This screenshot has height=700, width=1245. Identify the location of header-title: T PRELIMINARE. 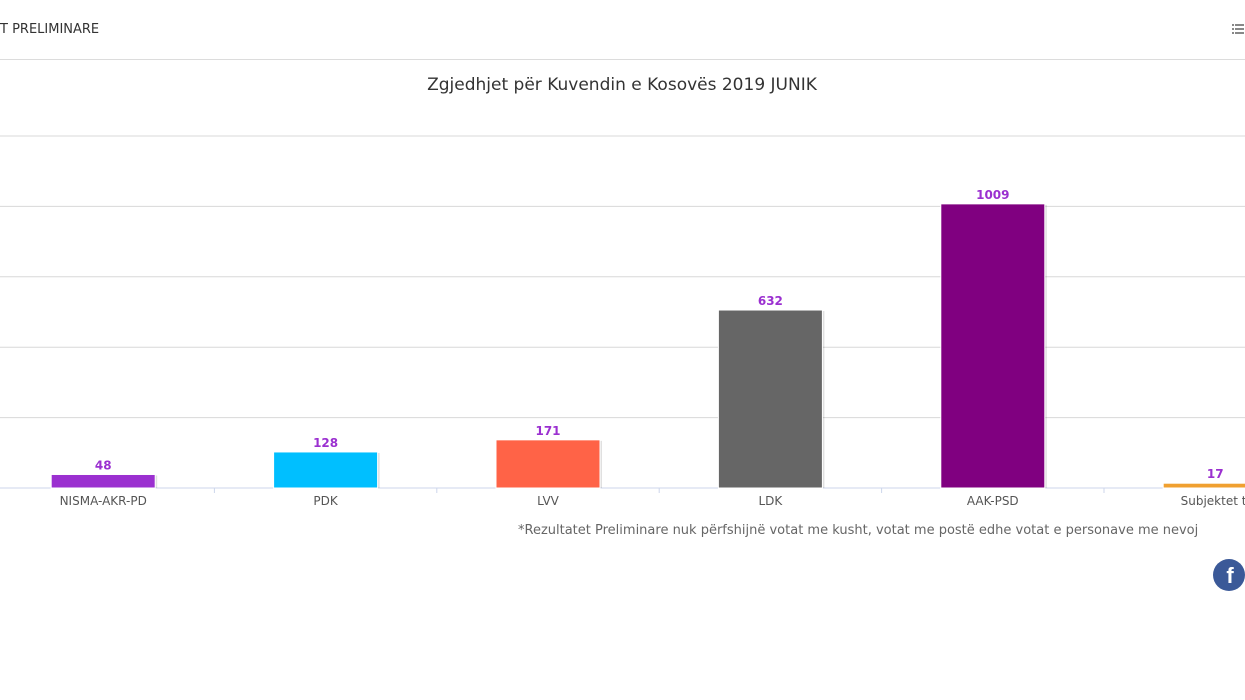
(50, 29).